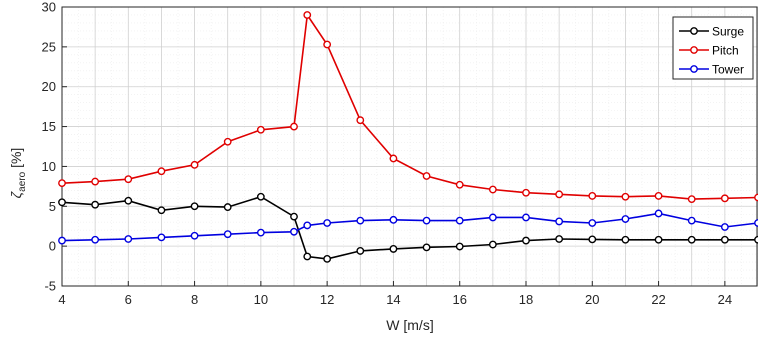  Describe the element at coordinates (22, 181) in the screenshot. I see `y-axis-label-subscript: aero` at that location.